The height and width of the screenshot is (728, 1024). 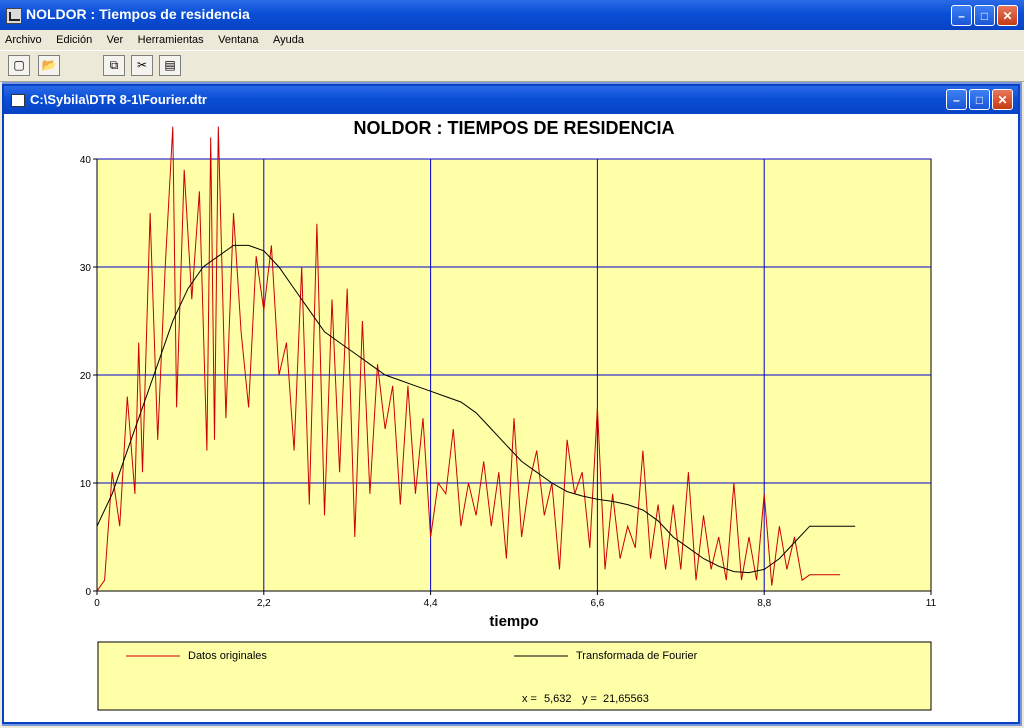 I want to click on chart-title: NOLDOR : TIEMPOS DE RESIDENCIA, so click(x=513, y=128).